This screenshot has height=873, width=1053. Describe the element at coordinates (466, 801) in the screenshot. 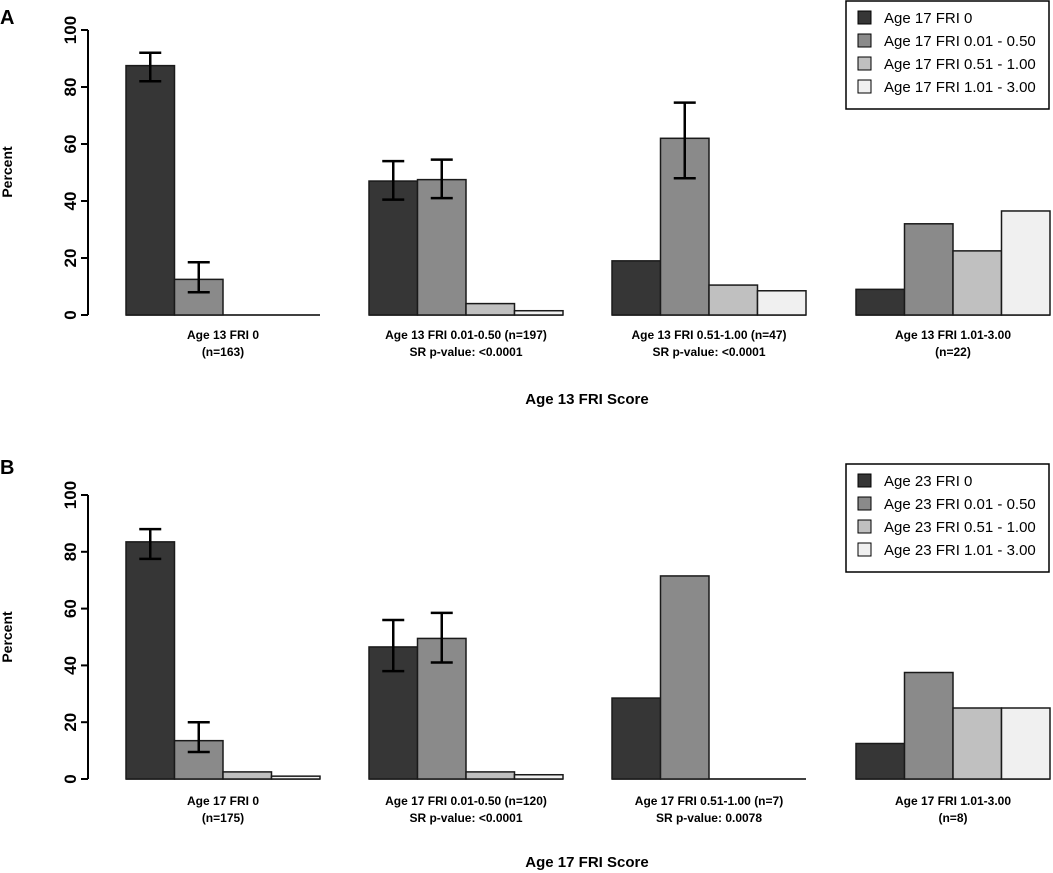

I see `category-label: Age 17 FRI 0.01-0.50 (n=120)` at that location.